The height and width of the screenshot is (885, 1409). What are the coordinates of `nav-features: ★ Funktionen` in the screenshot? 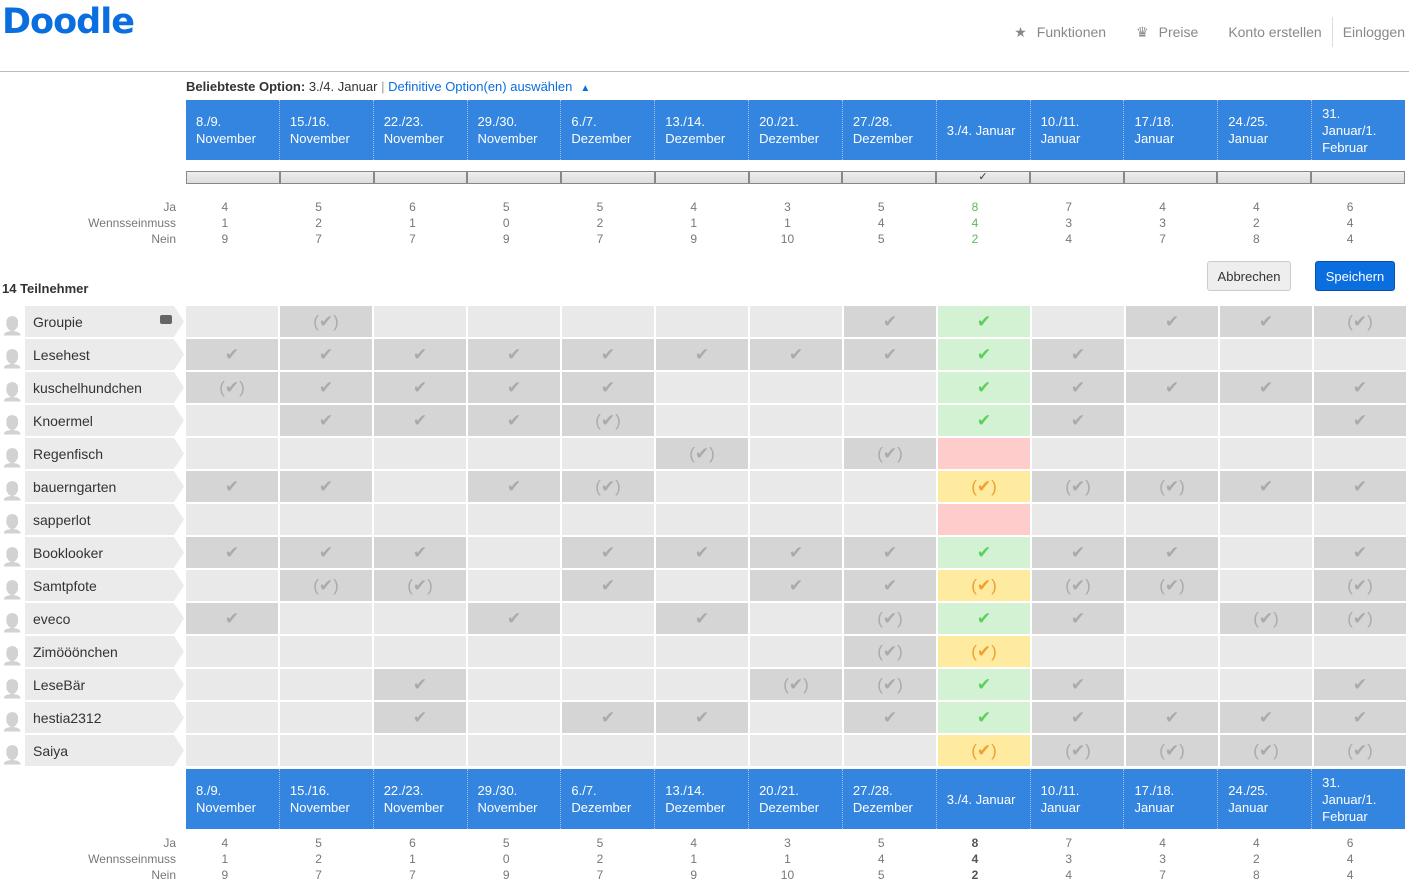 It's located at (1060, 32).